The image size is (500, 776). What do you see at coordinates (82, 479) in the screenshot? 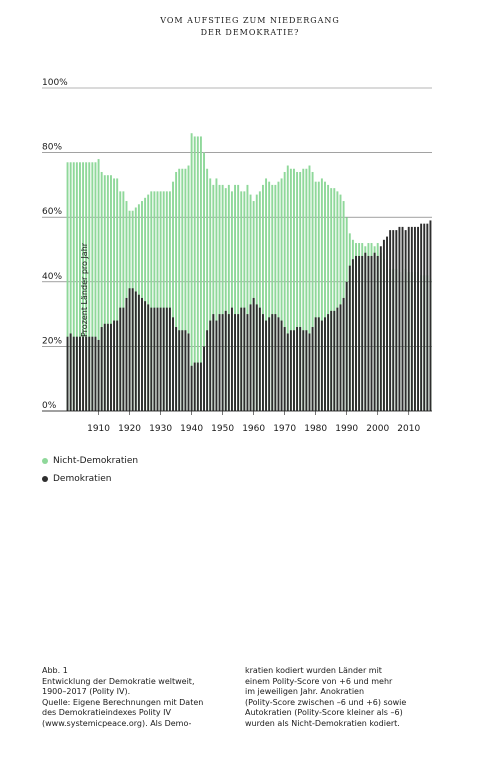
I see `legend-label: Demokratien` at bounding box center [82, 479].